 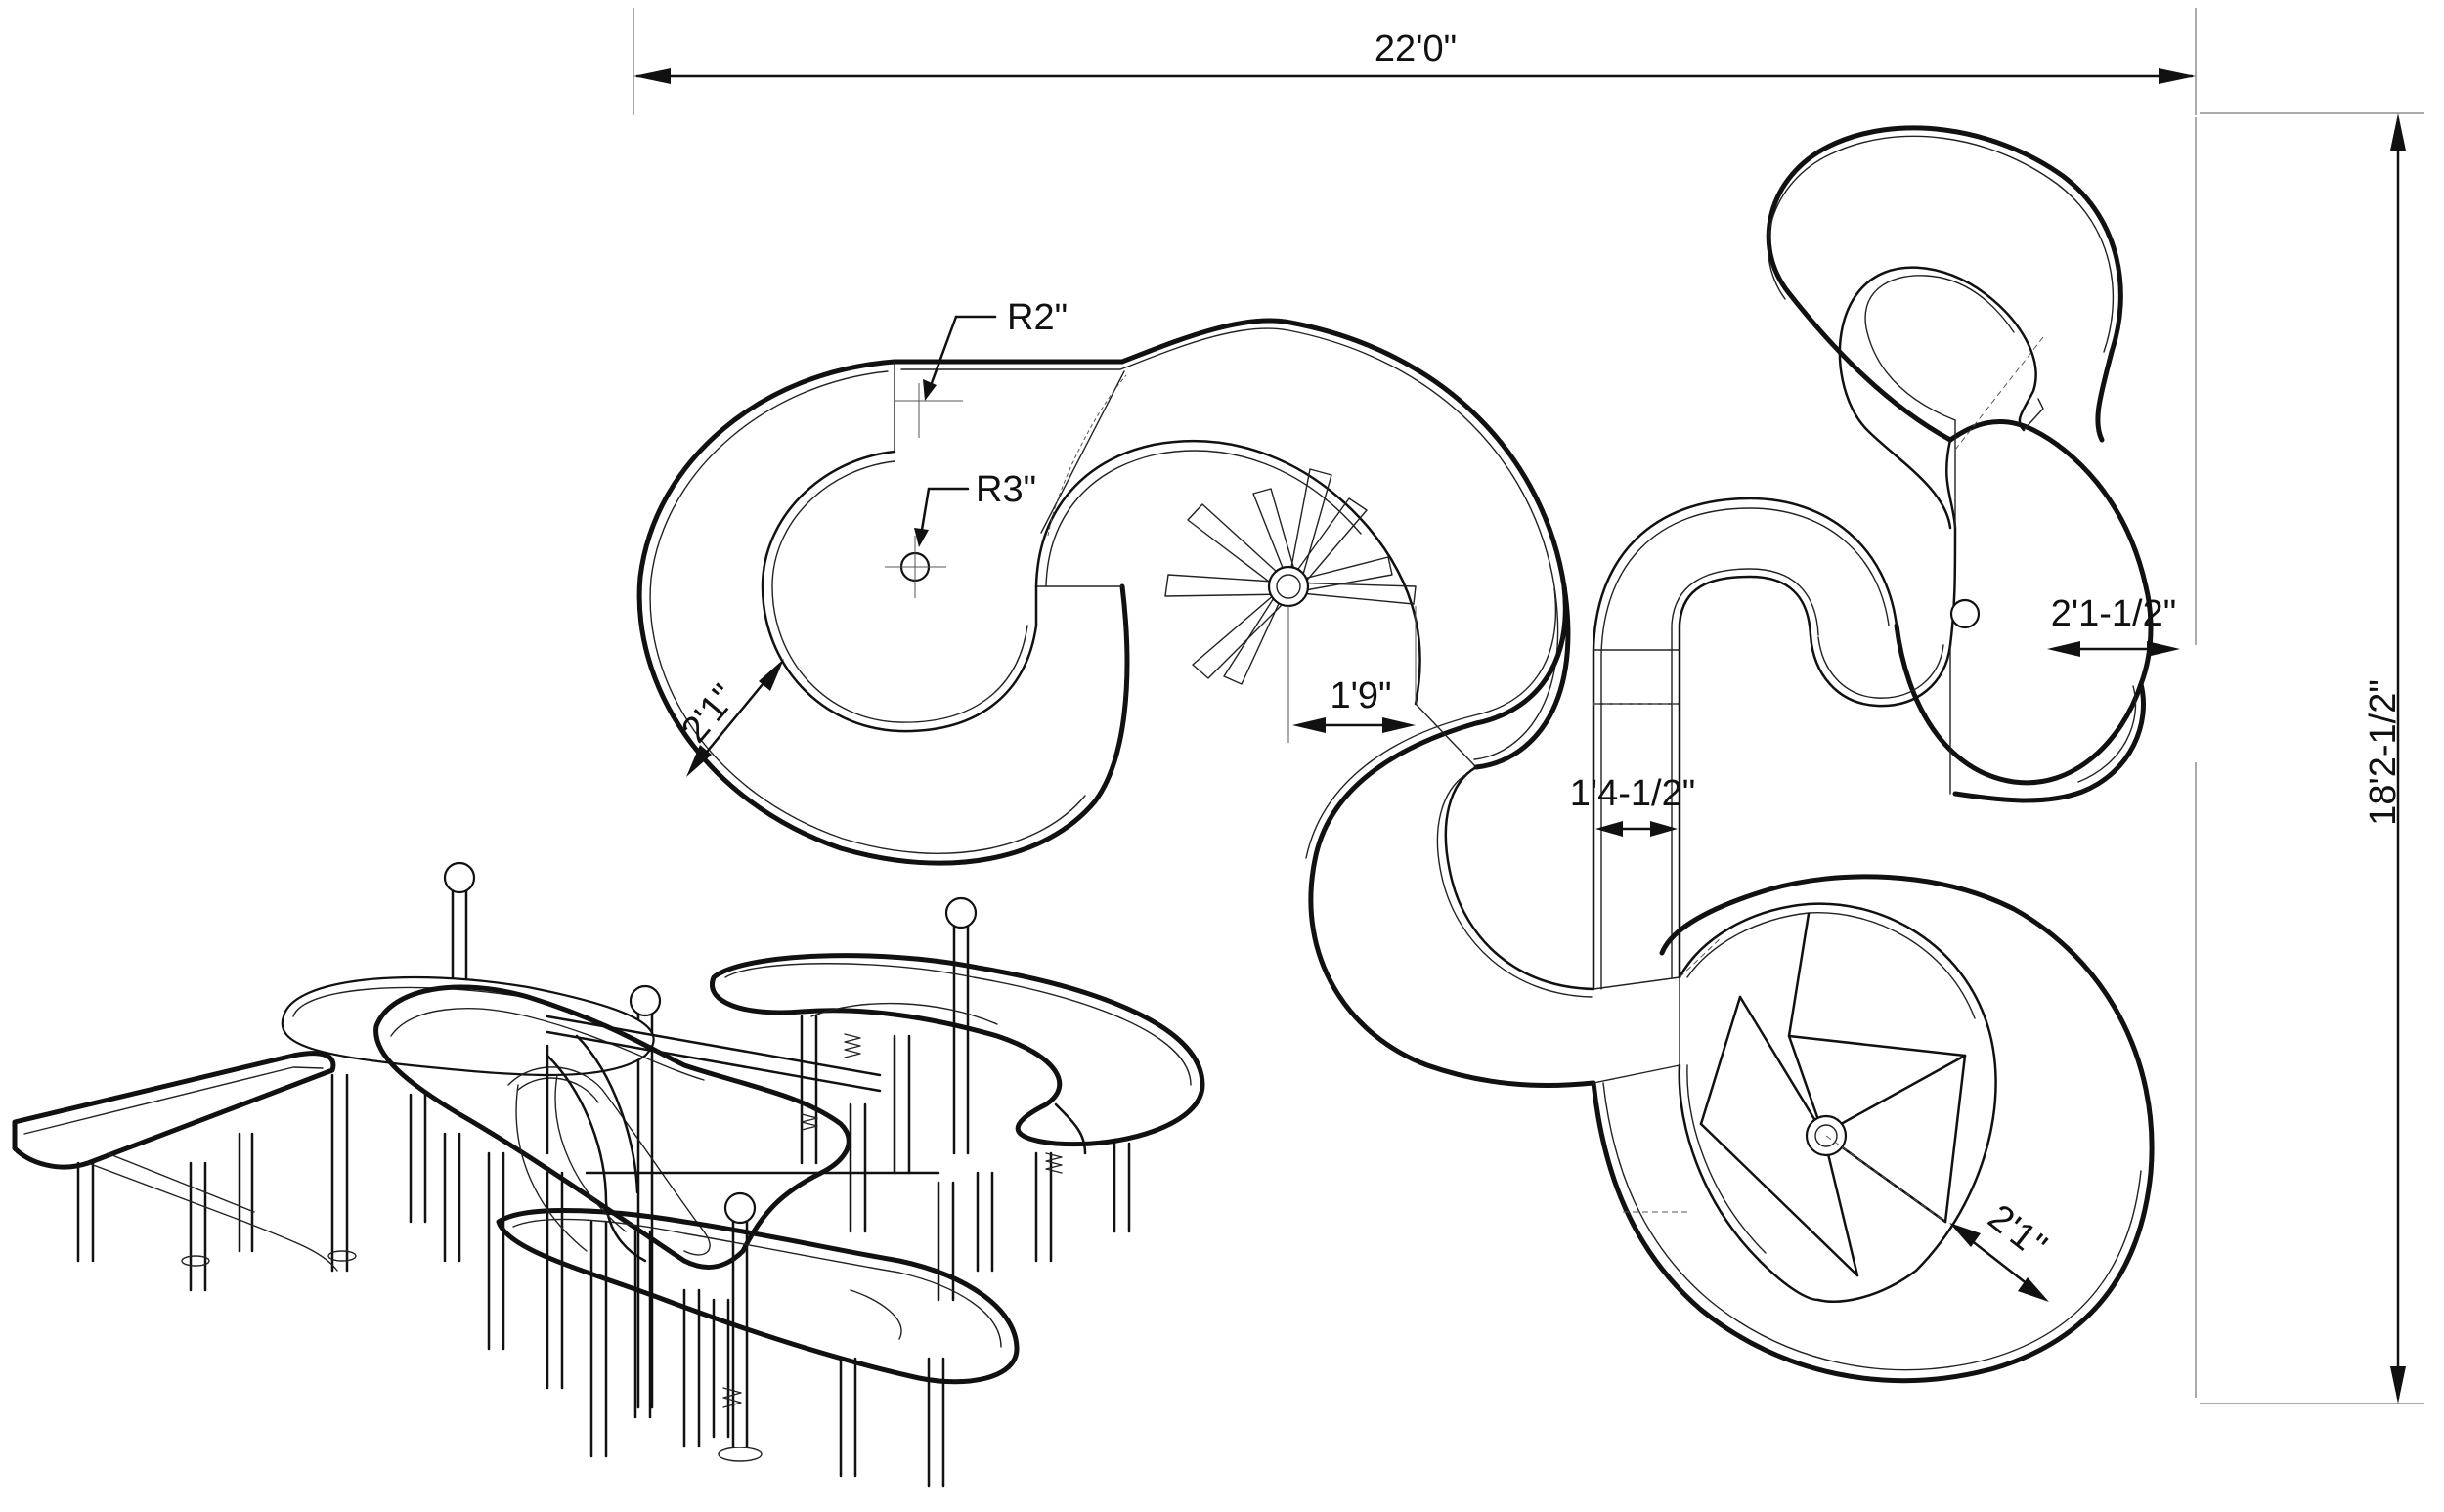 I want to click on left-spiral-slide, so click(x=1103, y=592).